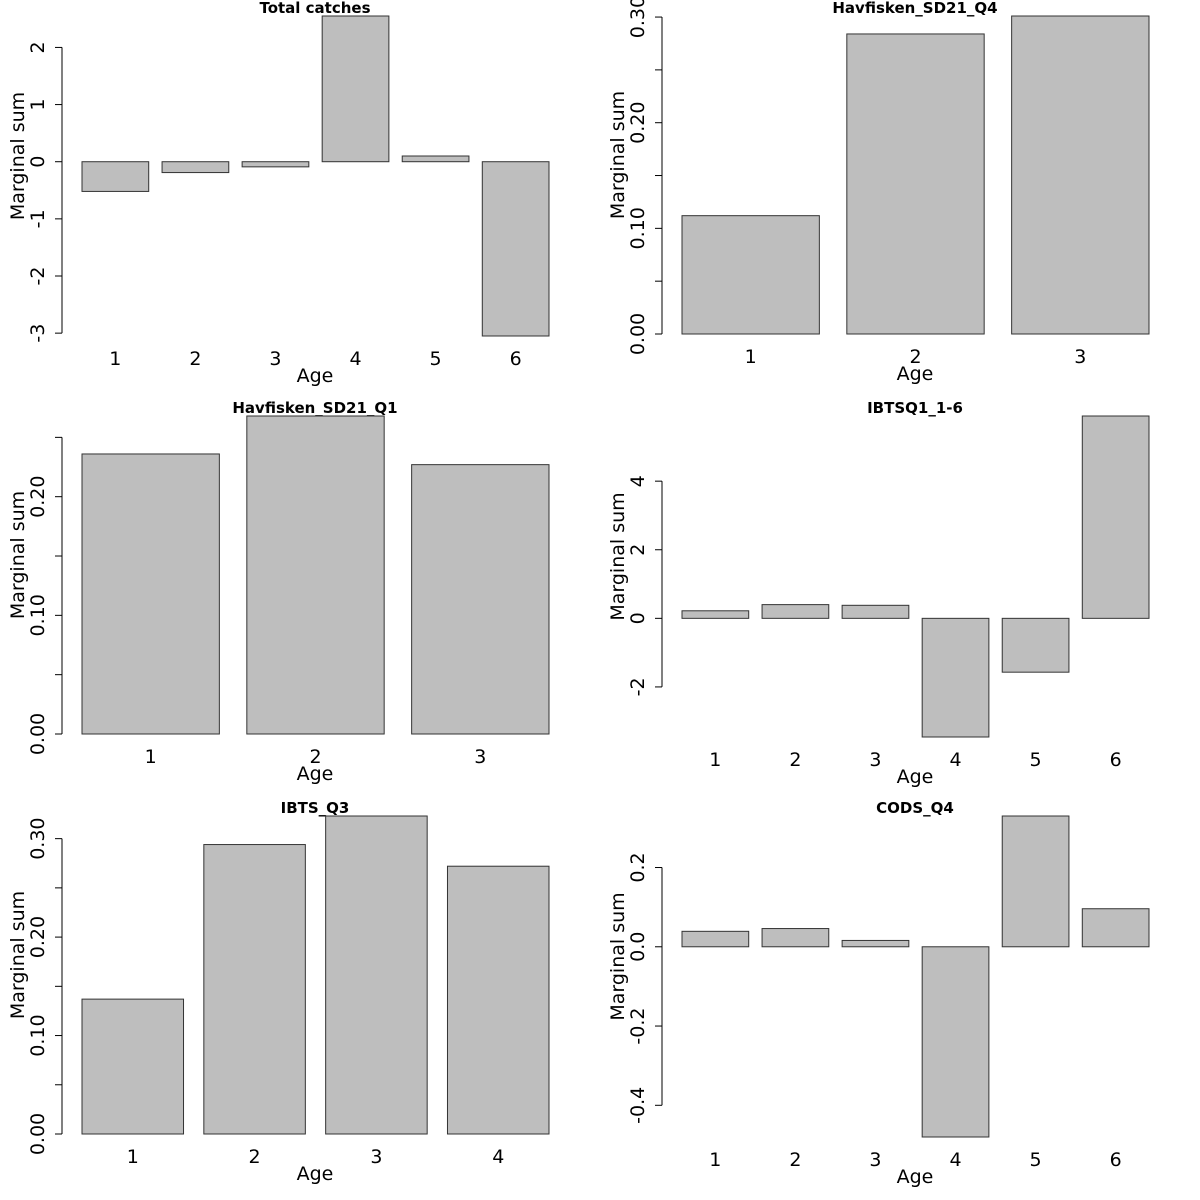 The height and width of the screenshot is (1200, 1200). Describe the element at coordinates (638, 947) in the screenshot. I see `y-tick-label: 0.0` at that location.